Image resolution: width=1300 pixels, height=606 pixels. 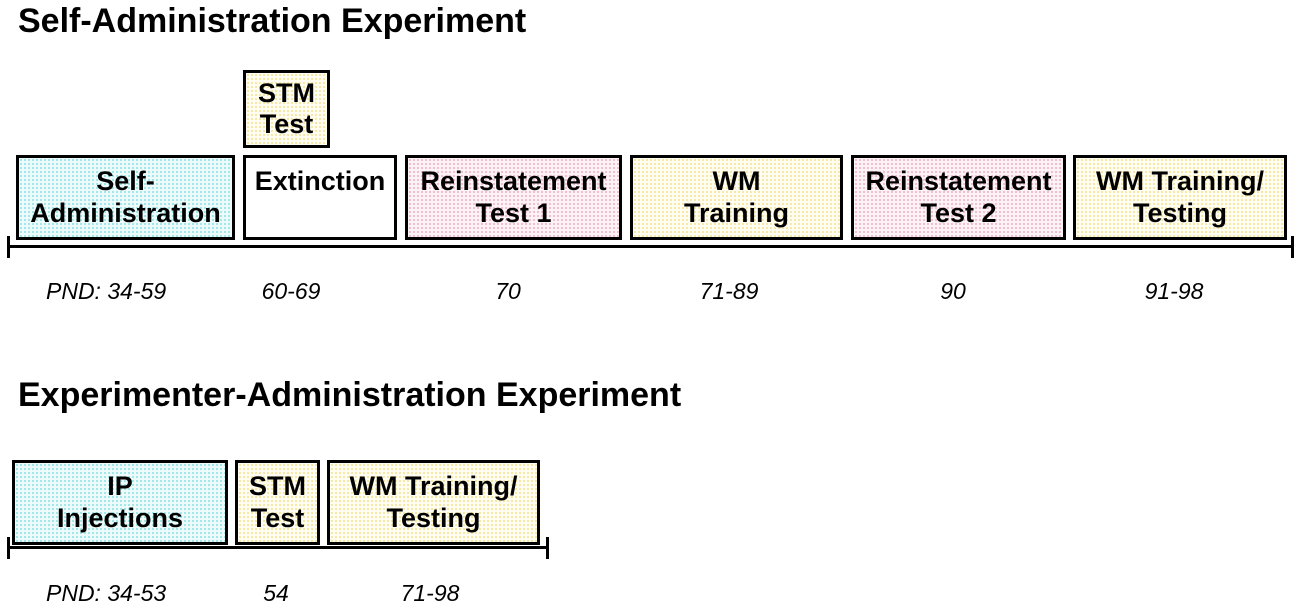 I want to click on sa-reinstatement-1-box: Reinstatement Test 1, so click(x=513, y=197).